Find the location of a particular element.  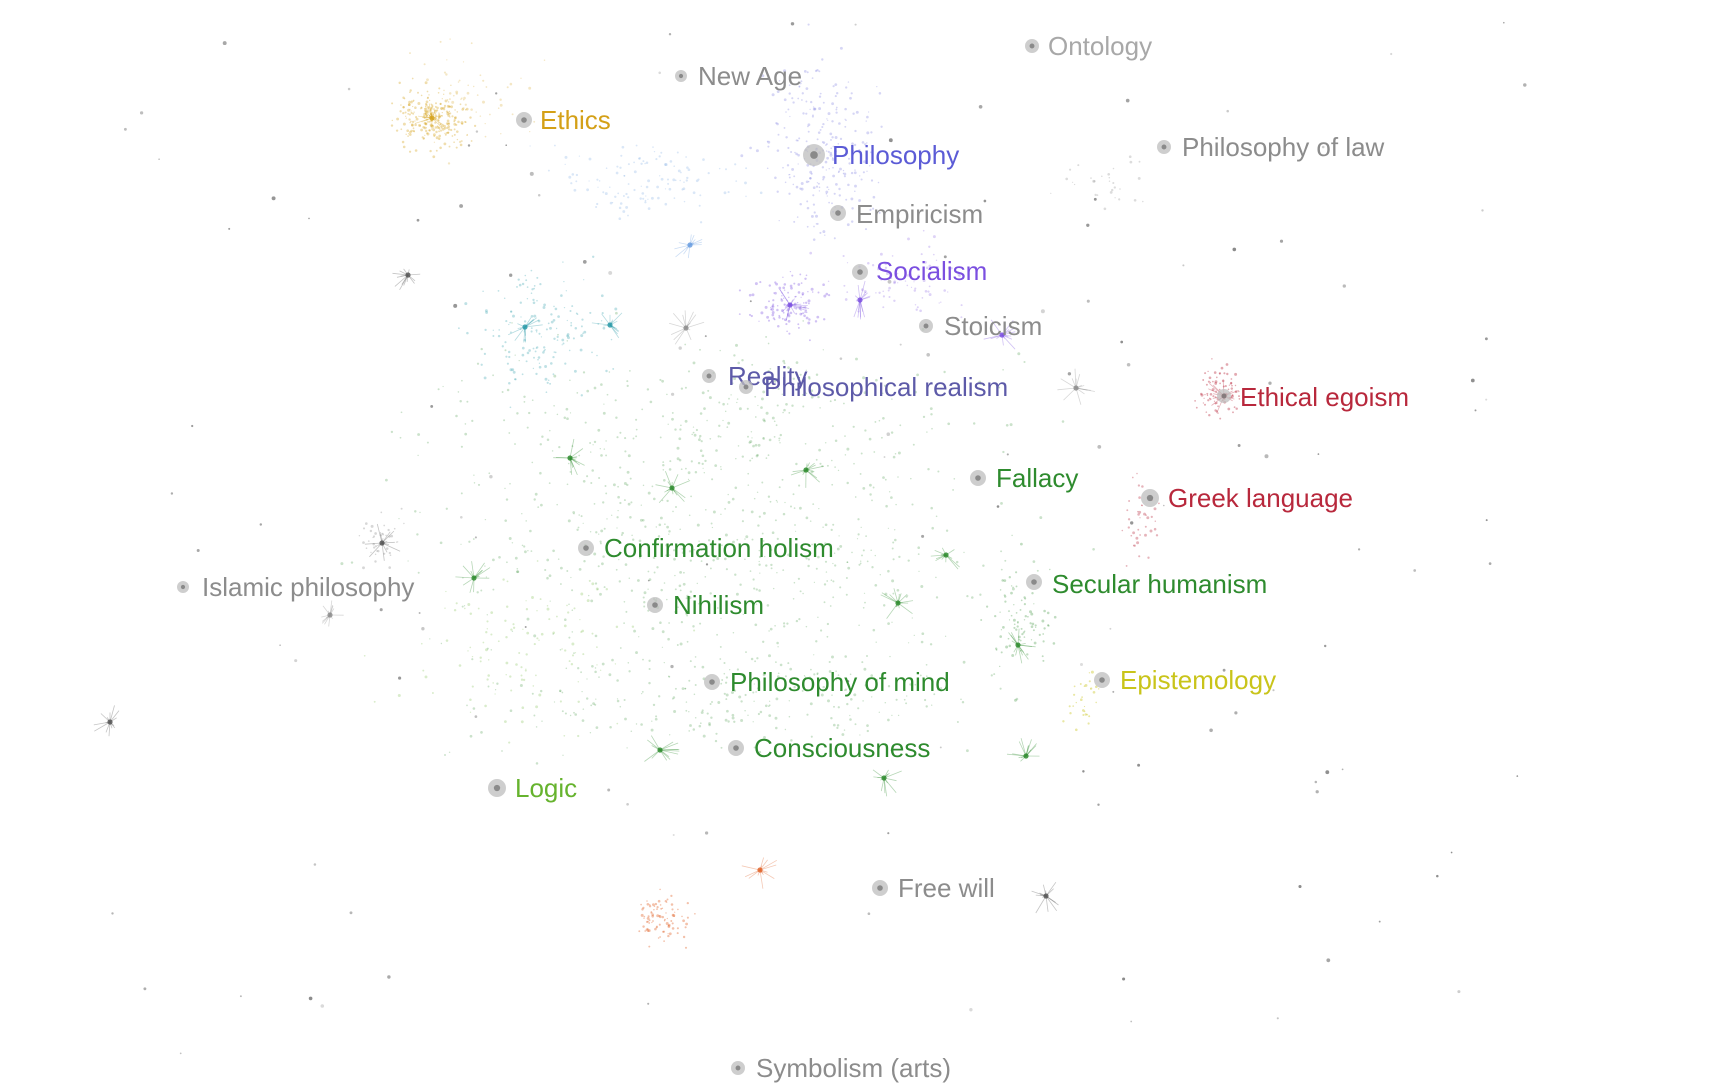

node-consciousness: Consciousness is located at coordinates (829, 748).